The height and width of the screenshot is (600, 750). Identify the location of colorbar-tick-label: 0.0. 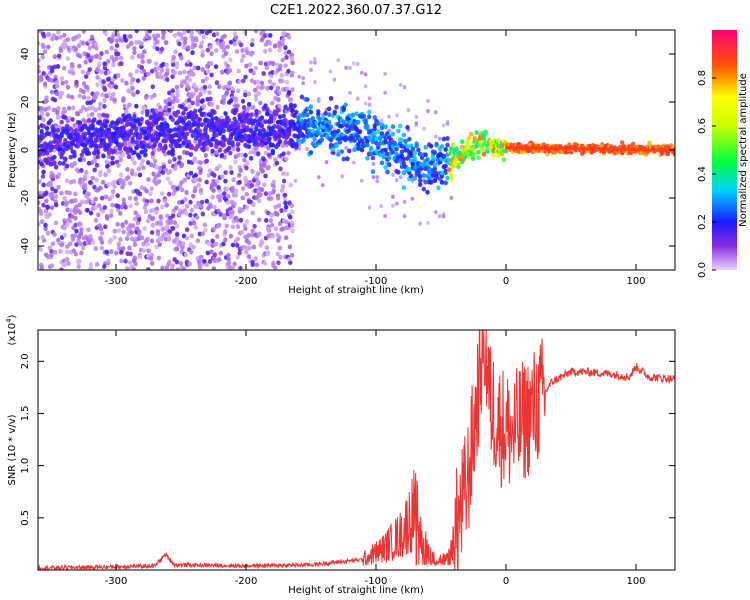
(702, 270).